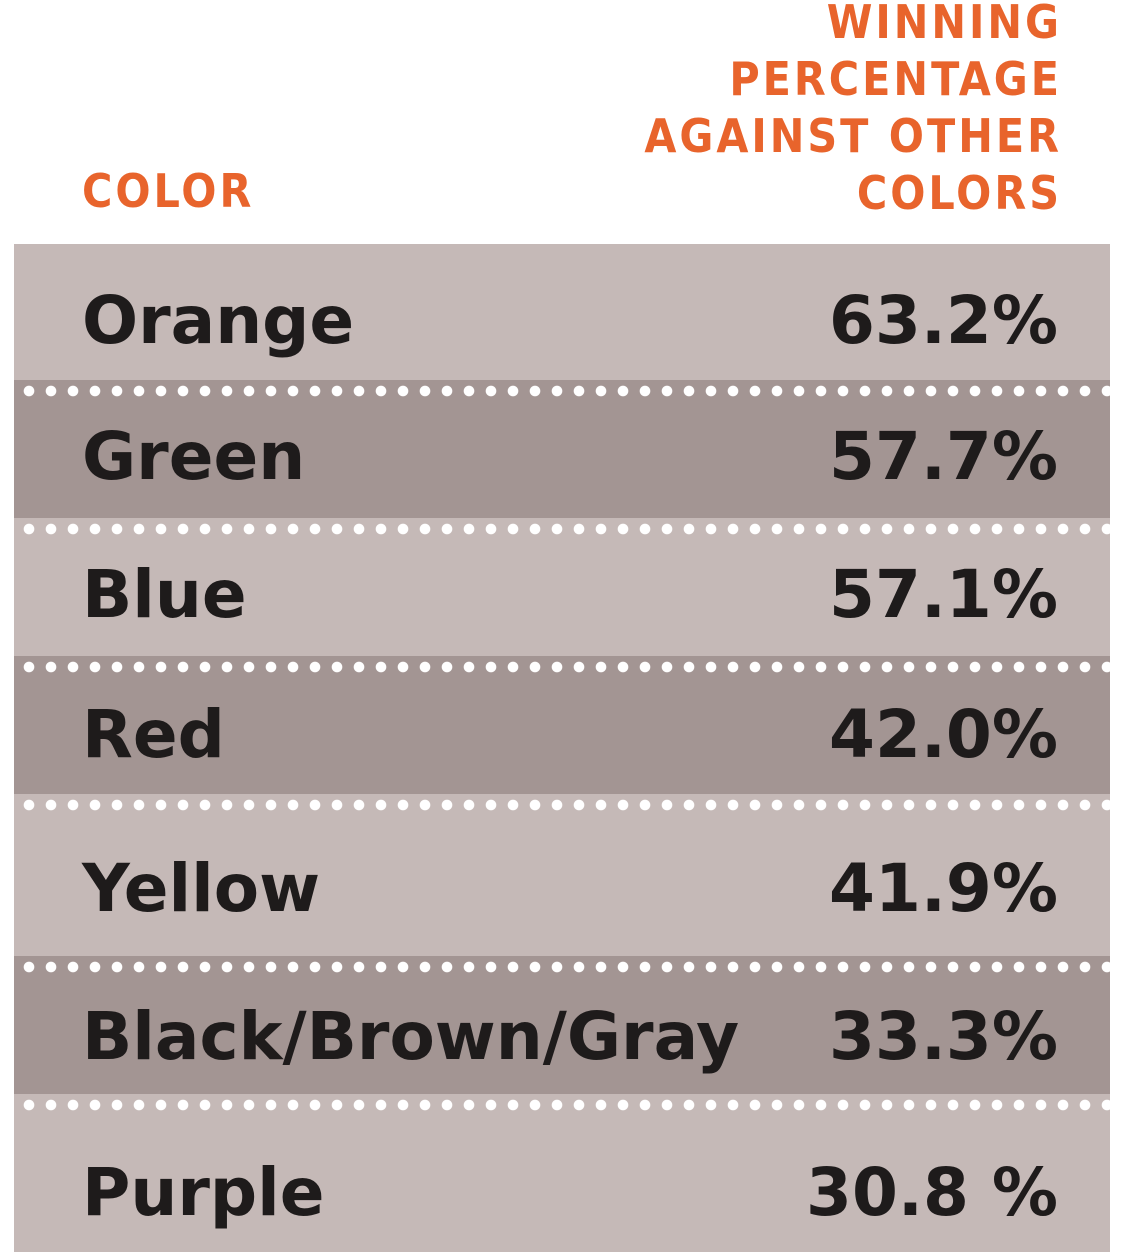  Describe the element at coordinates (943, 1036) in the screenshot. I see `winning-percentage-value: 33.3%` at that location.